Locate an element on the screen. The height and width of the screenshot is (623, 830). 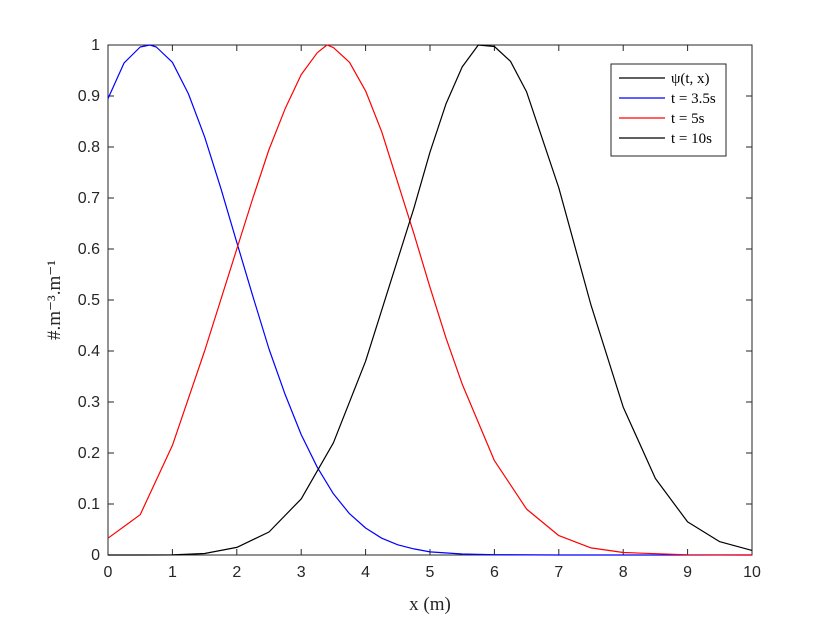
x-tick-label: 2 is located at coordinates (236, 572).